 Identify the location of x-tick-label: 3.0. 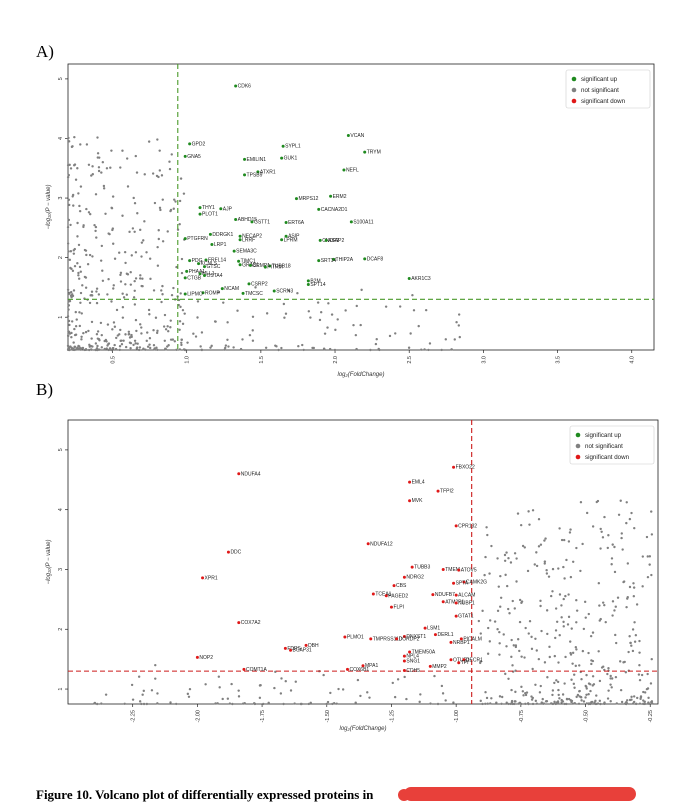
(484, 360).